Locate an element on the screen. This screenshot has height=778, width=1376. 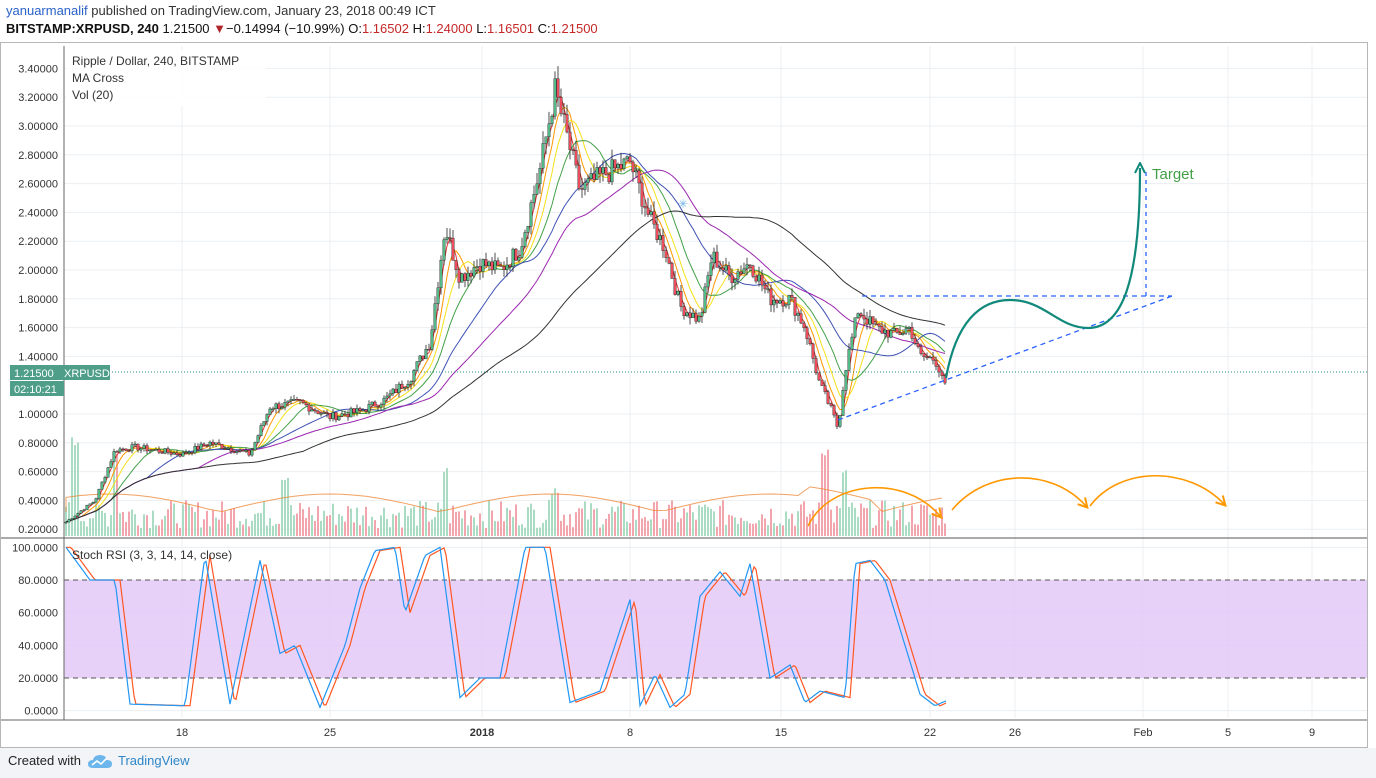
legend-stoch-rsi: Stoch RSI (3, 3, 14, 14, close) is located at coordinates (152, 555).